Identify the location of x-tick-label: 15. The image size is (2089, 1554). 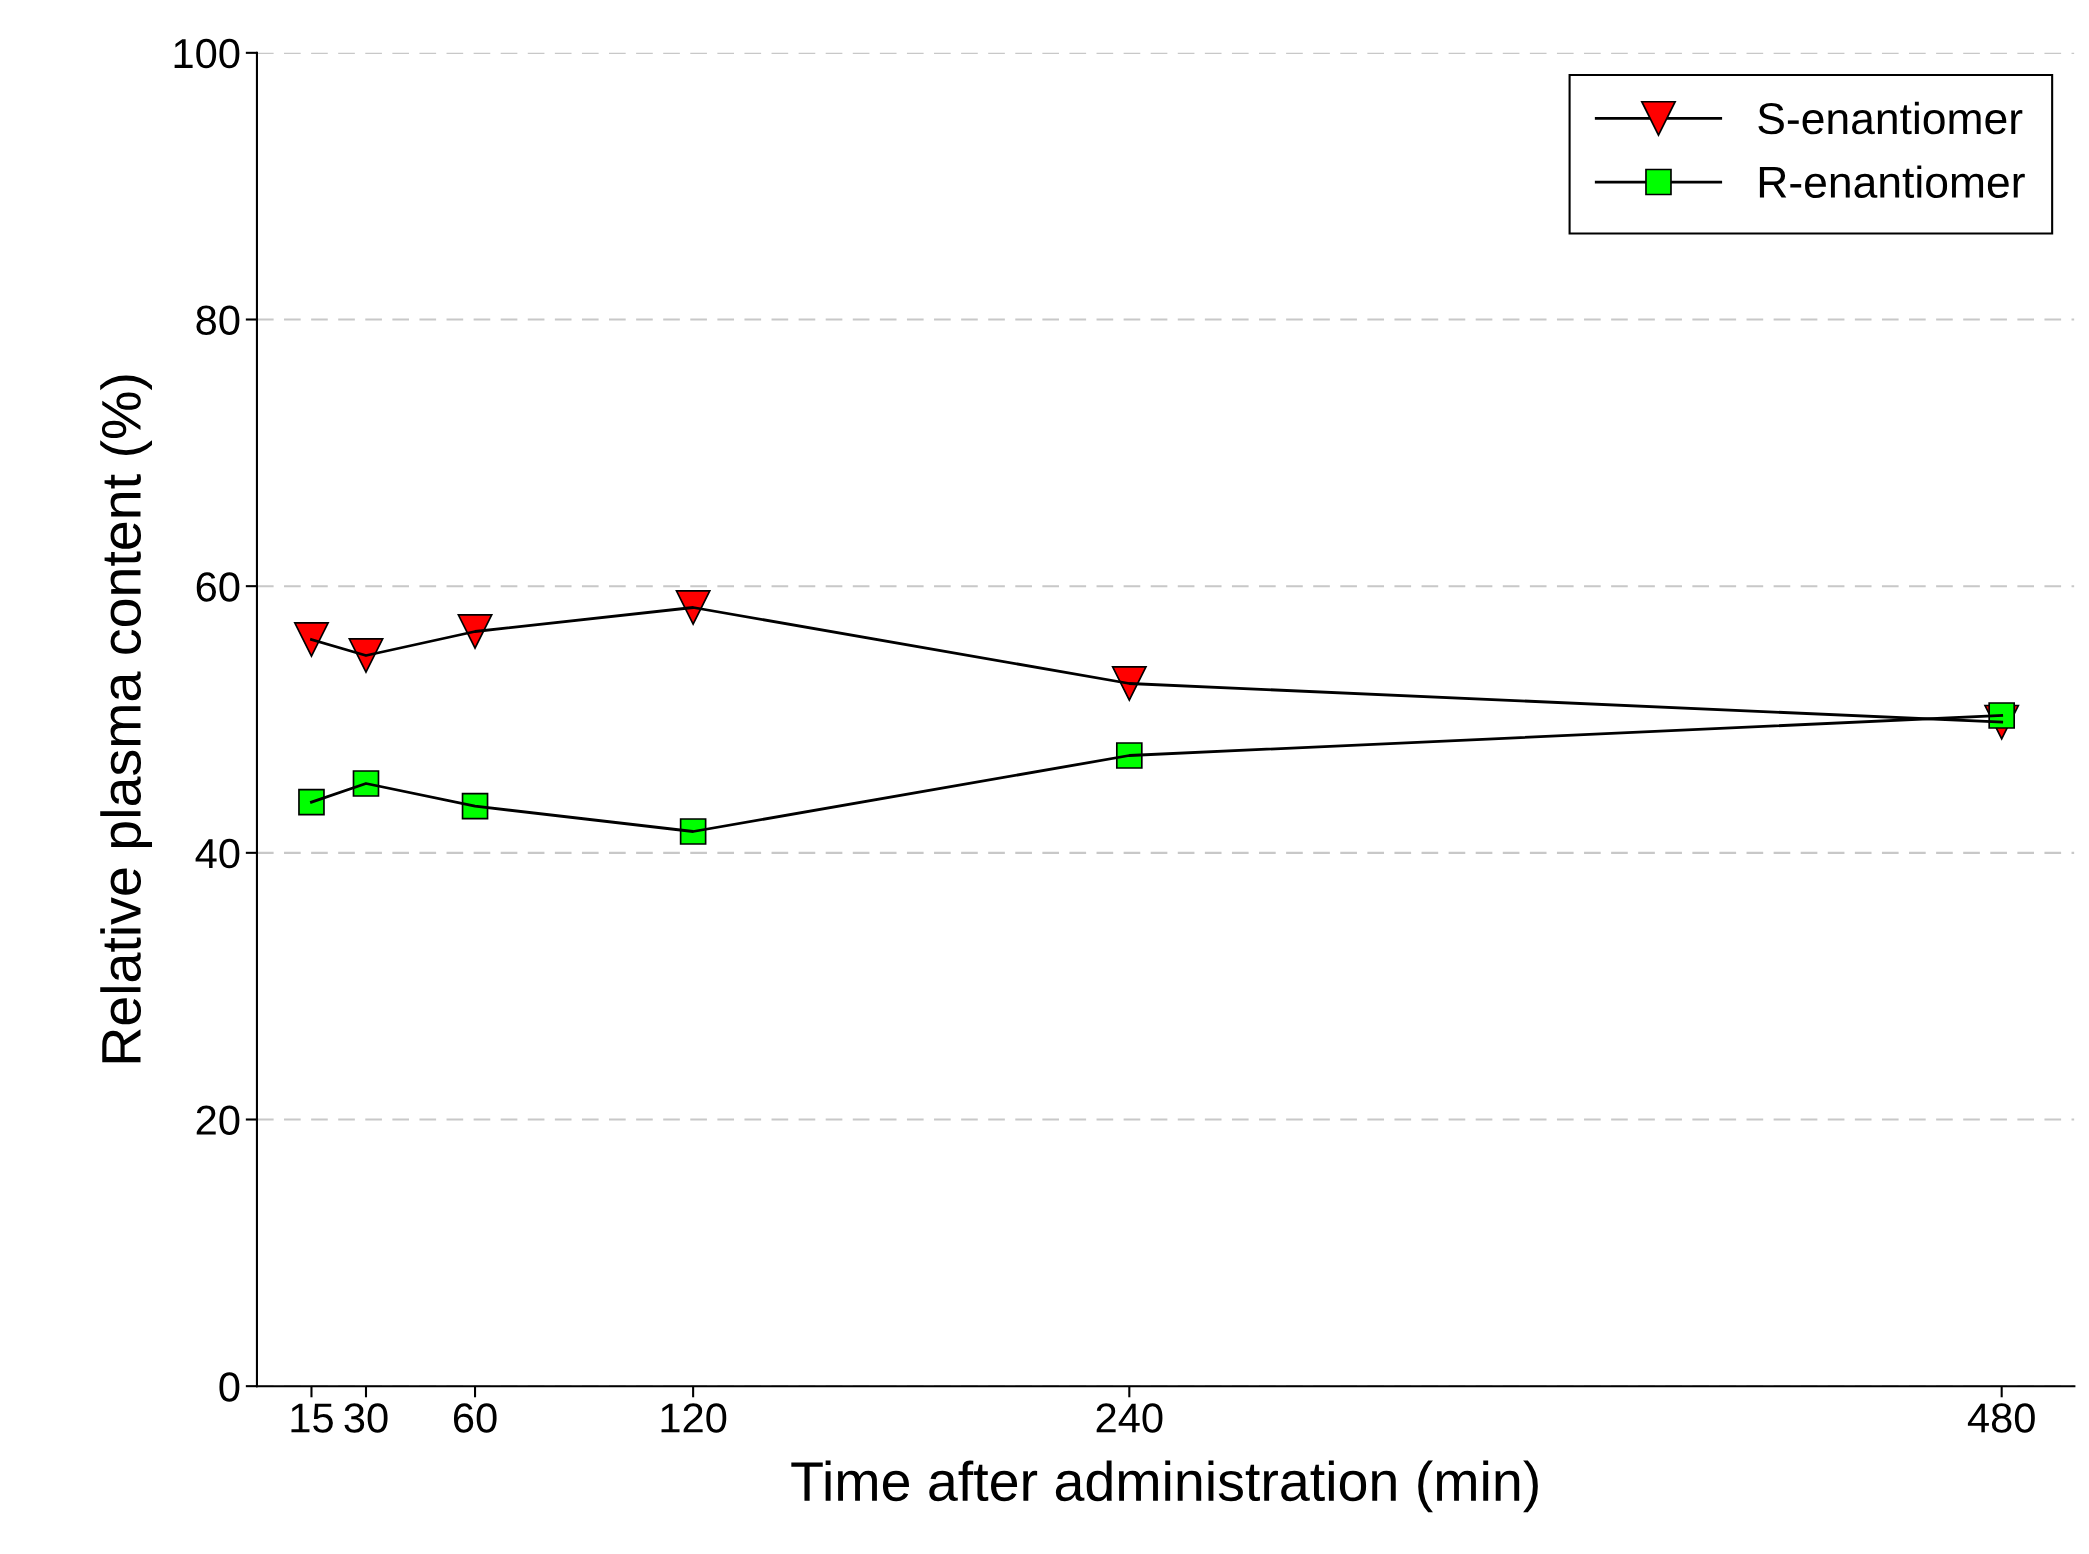
(312, 1418).